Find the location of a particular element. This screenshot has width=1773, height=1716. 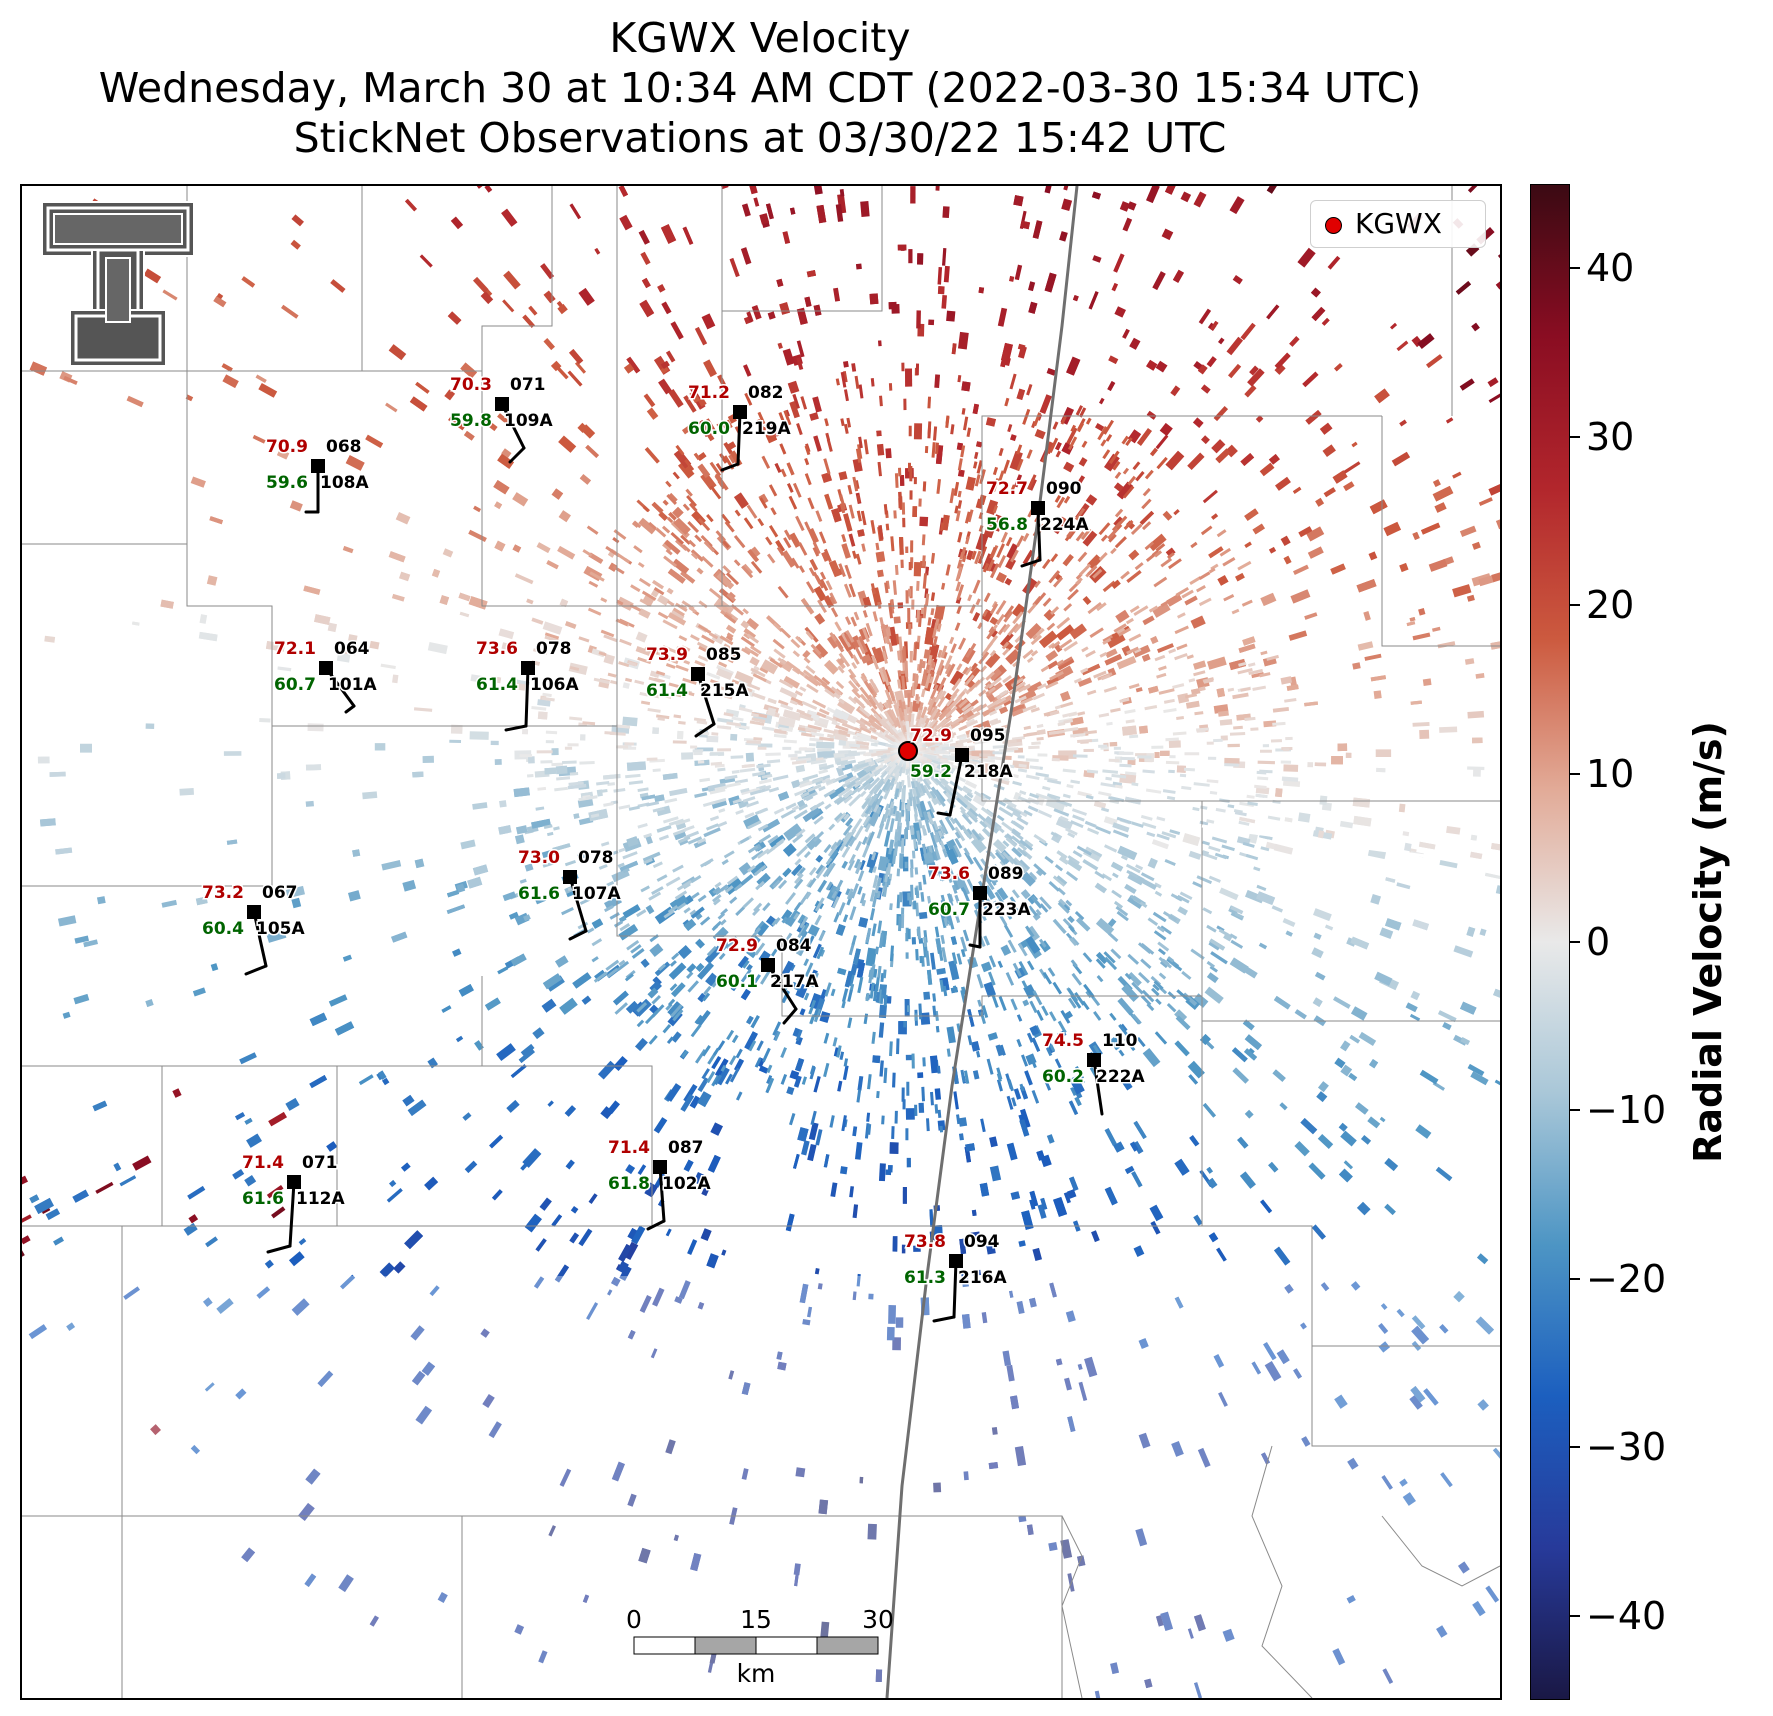

station-dewpoint: 60.4 is located at coordinates (223, 929).